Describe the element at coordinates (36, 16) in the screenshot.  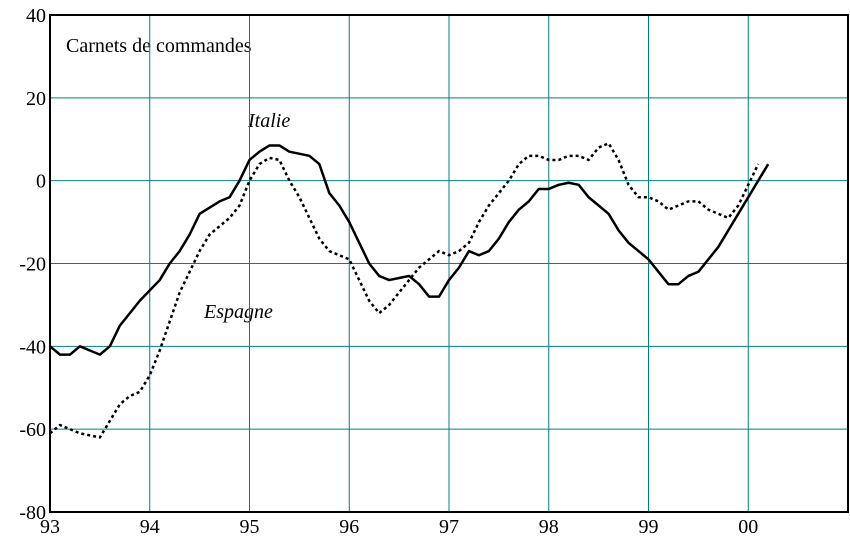
I see `y-tick-label: 40` at that location.